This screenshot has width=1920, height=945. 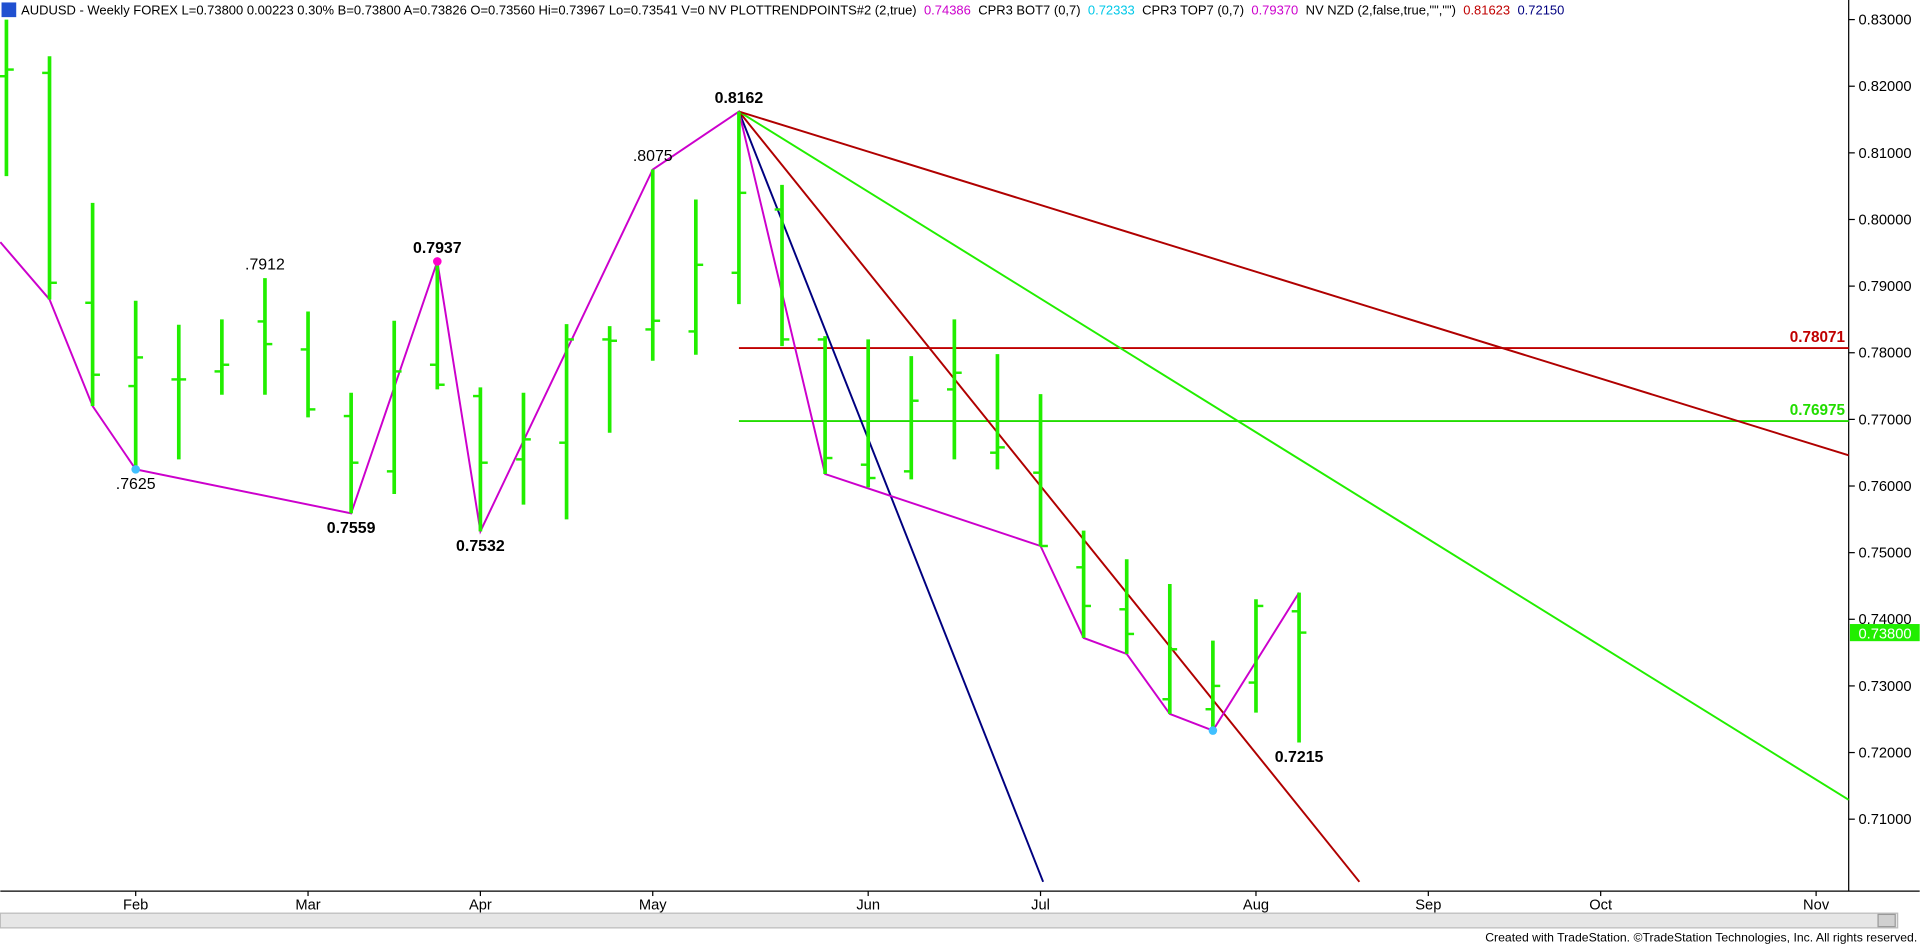 I want to click on scroll-thumb, so click(x=1886, y=920).